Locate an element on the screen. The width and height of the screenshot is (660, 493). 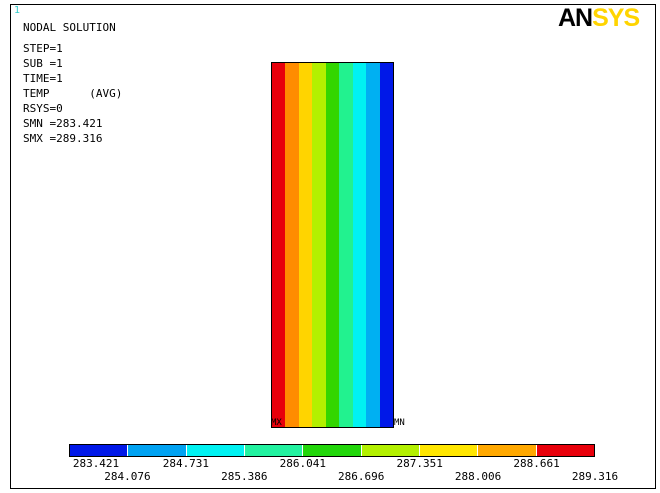
info-rsys: RSYS=0 is located at coordinates (43, 108).